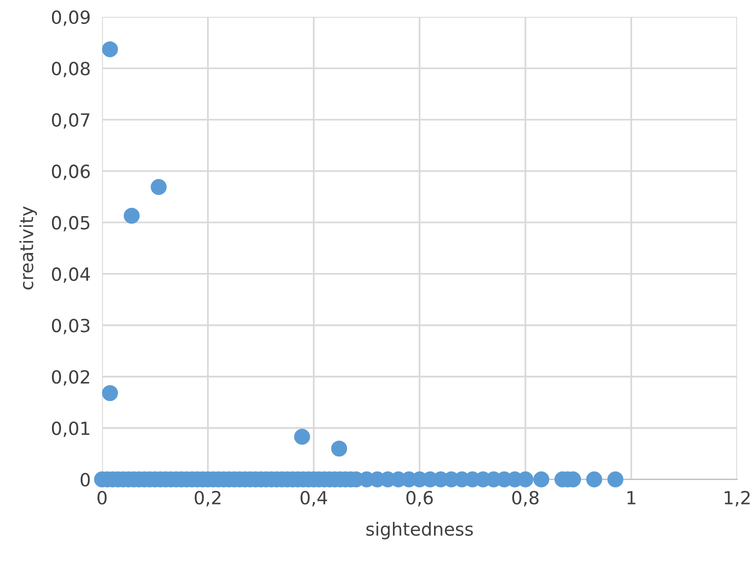  What do you see at coordinates (71, 378) in the screenshot?
I see `y-tick-label: 0,02` at bounding box center [71, 378].